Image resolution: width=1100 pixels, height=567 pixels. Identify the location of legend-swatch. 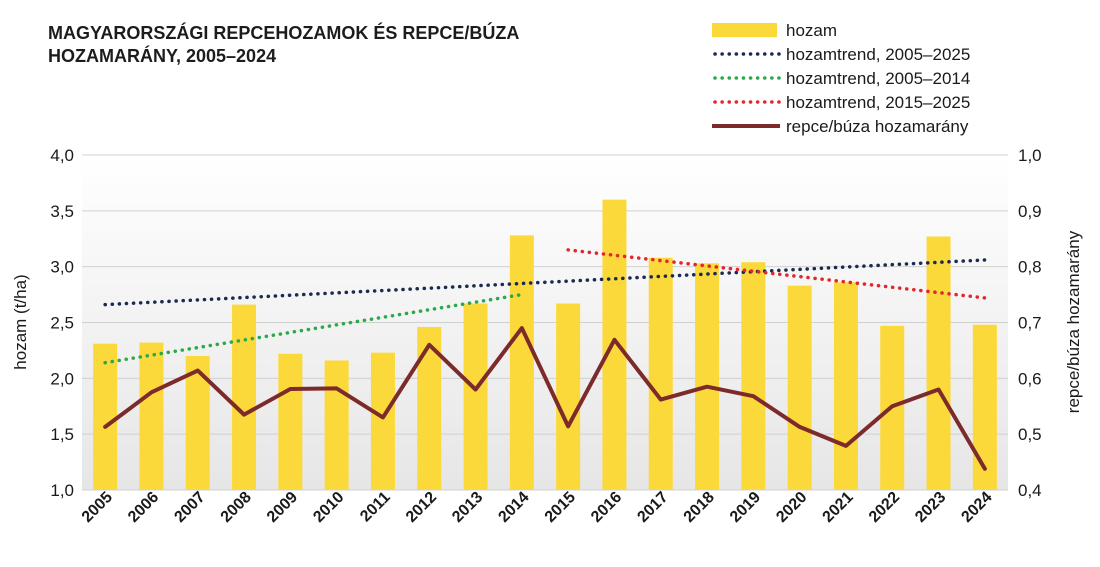
(744, 30).